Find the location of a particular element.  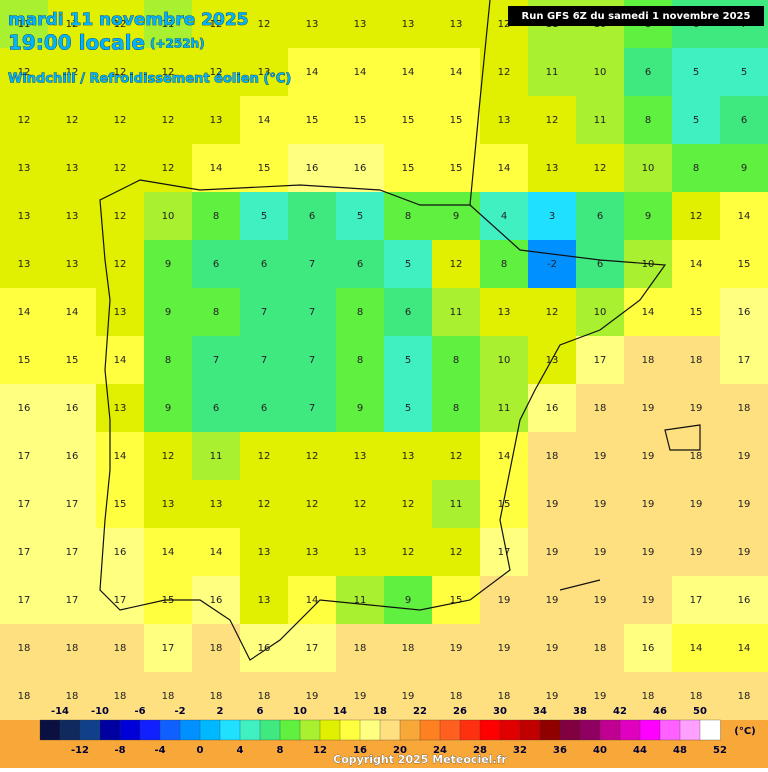

colorbar-label: 26 is located at coordinates (460, 711).